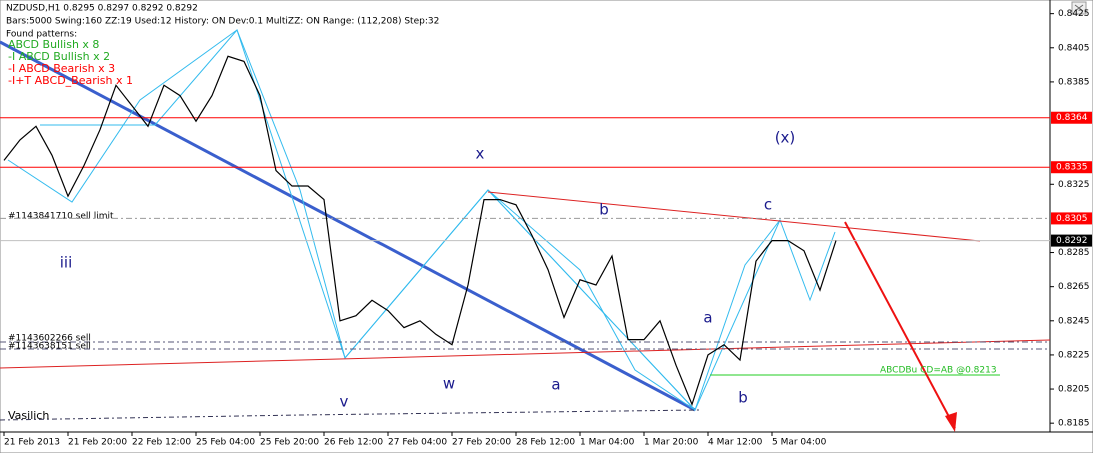 This screenshot has height=453, width=1093. What do you see at coordinates (951, 422) in the screenshot?
I see `arrow-head` at bounding box center [951, 422].